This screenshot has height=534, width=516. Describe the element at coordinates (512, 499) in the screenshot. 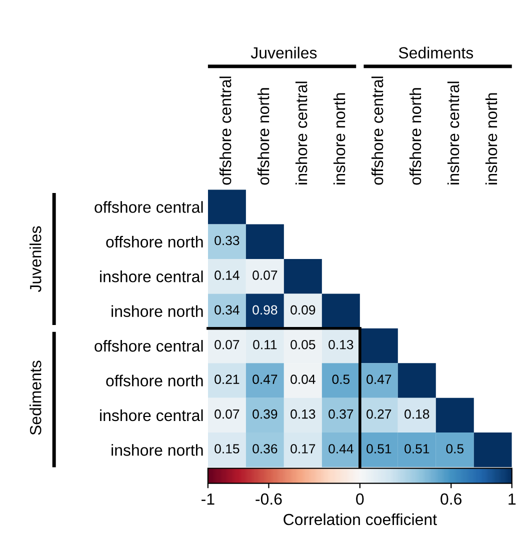

I see `color-bar-label: 1` at that location.